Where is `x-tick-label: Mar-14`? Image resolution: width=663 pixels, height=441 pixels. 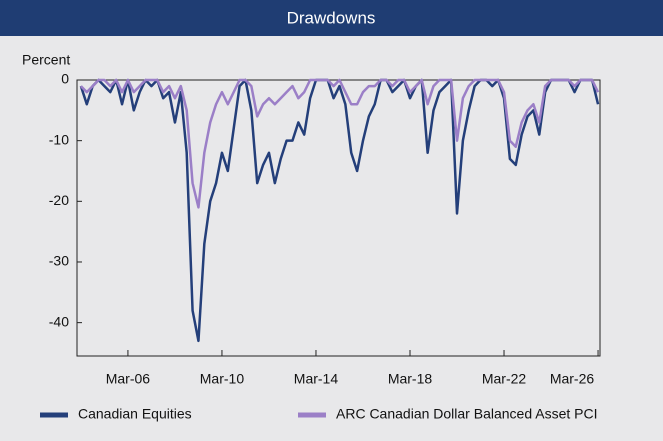 x-tick-label: Mar-14 is located at coordinates (316, 379).